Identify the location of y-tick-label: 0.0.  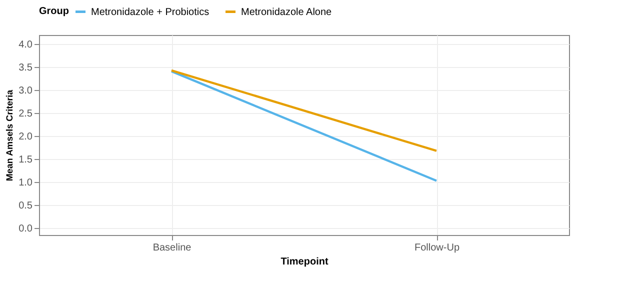
(25, 229).